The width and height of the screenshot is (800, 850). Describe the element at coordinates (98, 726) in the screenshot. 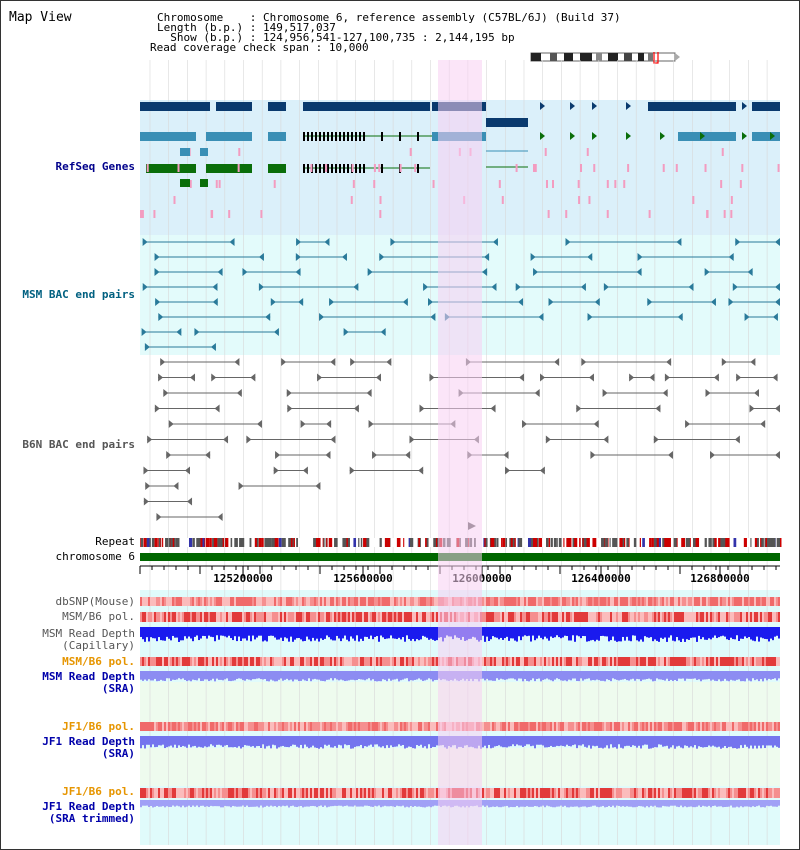

I see `track-label-jf1-b6-pol-1: JF1/B6 pol.` at that location.